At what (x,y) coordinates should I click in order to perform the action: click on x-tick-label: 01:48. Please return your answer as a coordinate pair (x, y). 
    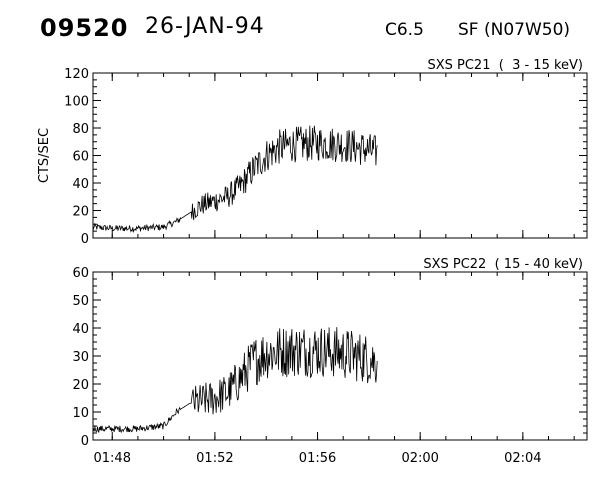
    Looking at the image, I should click on (112, 458).